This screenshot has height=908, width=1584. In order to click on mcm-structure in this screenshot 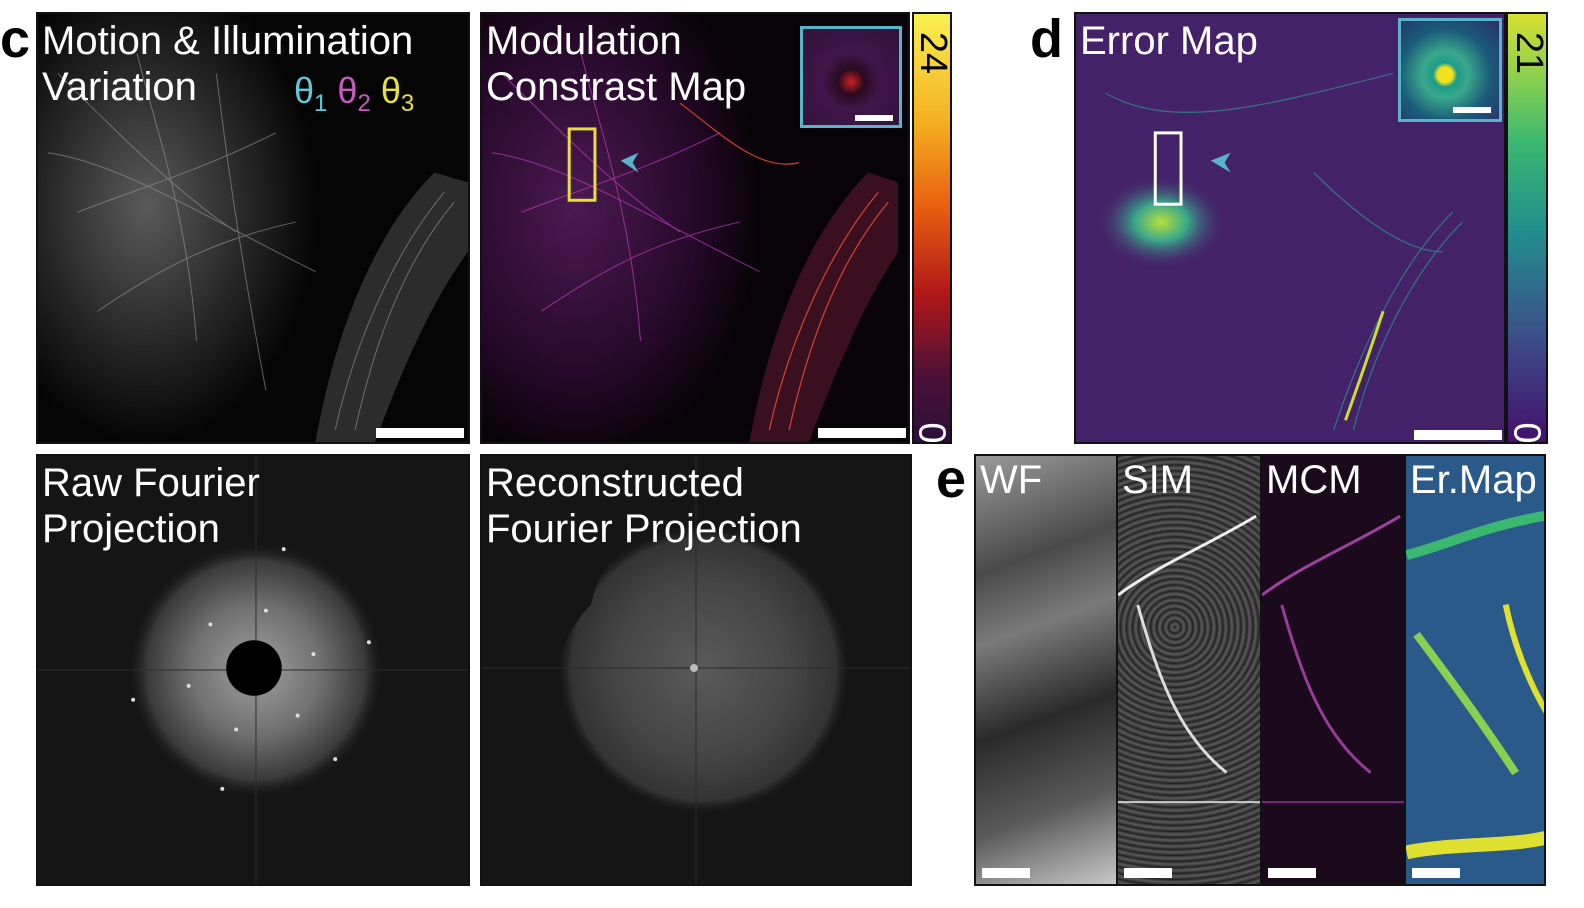, I will do `click(1333, 659)`.